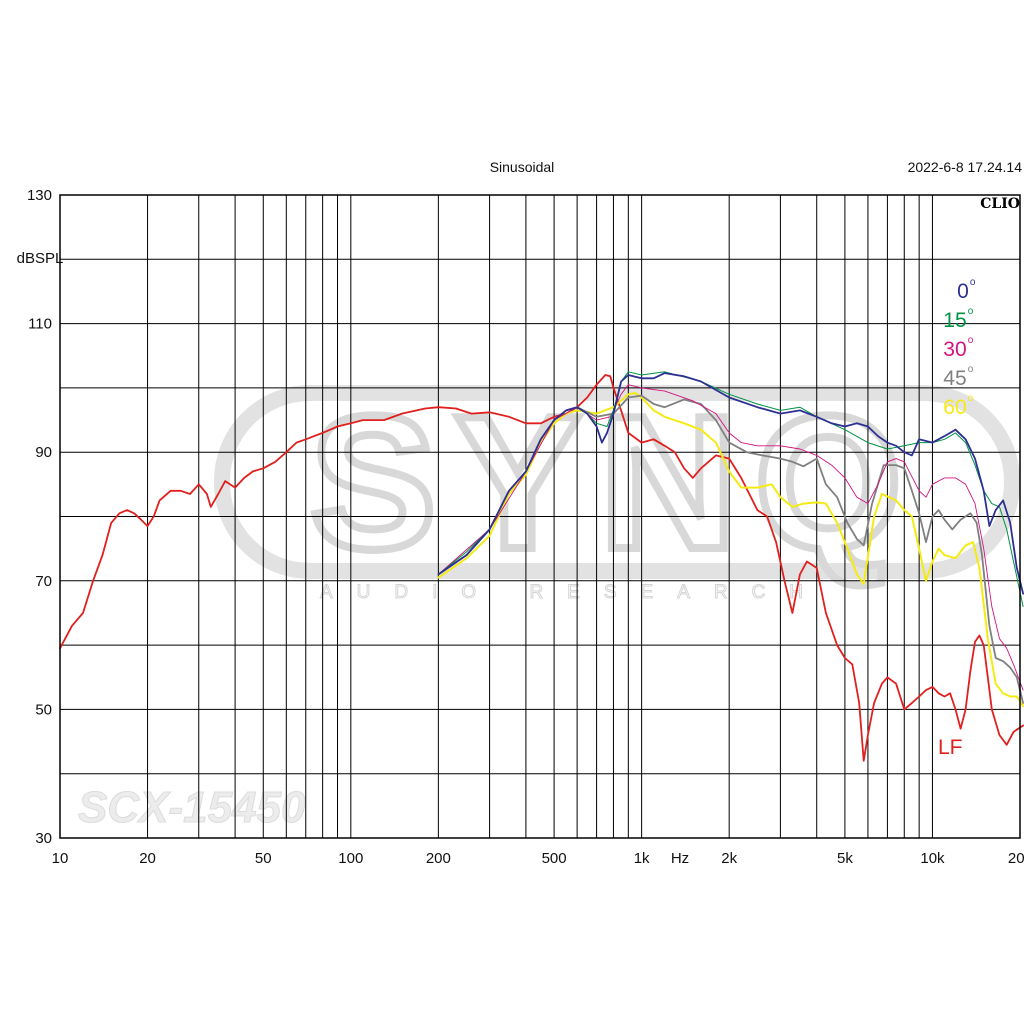  Describe the element at coordinates (954, 378) in the screenshot. I see `legend-entry-45: 45` at that location.